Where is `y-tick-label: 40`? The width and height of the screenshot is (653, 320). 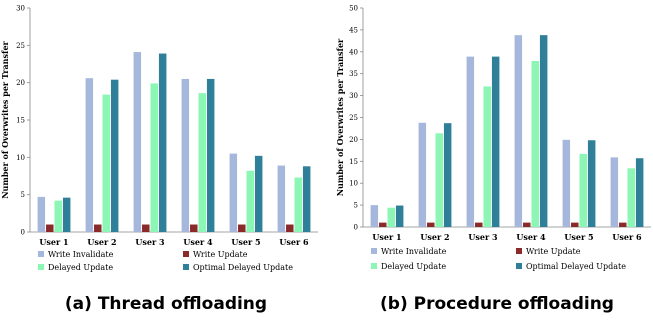
y-tick-label: 40 is located at coordinates (353, 52).